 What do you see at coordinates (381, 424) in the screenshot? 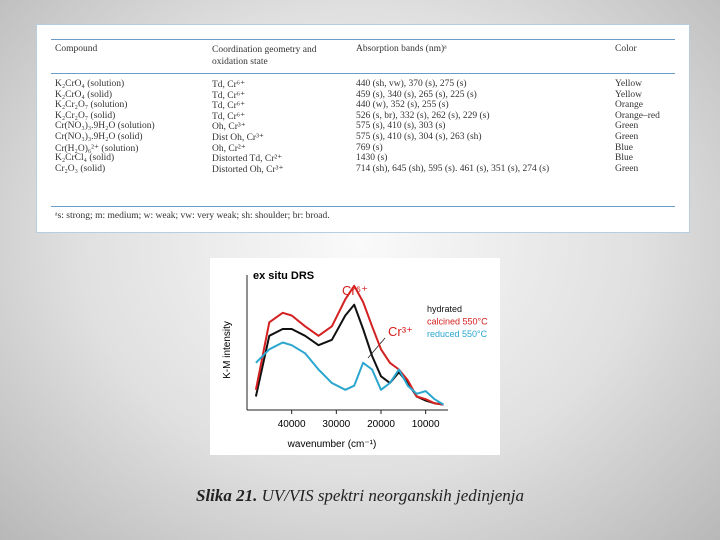
I see `x-tick-label: 20000` at bounding box center [381, 424].